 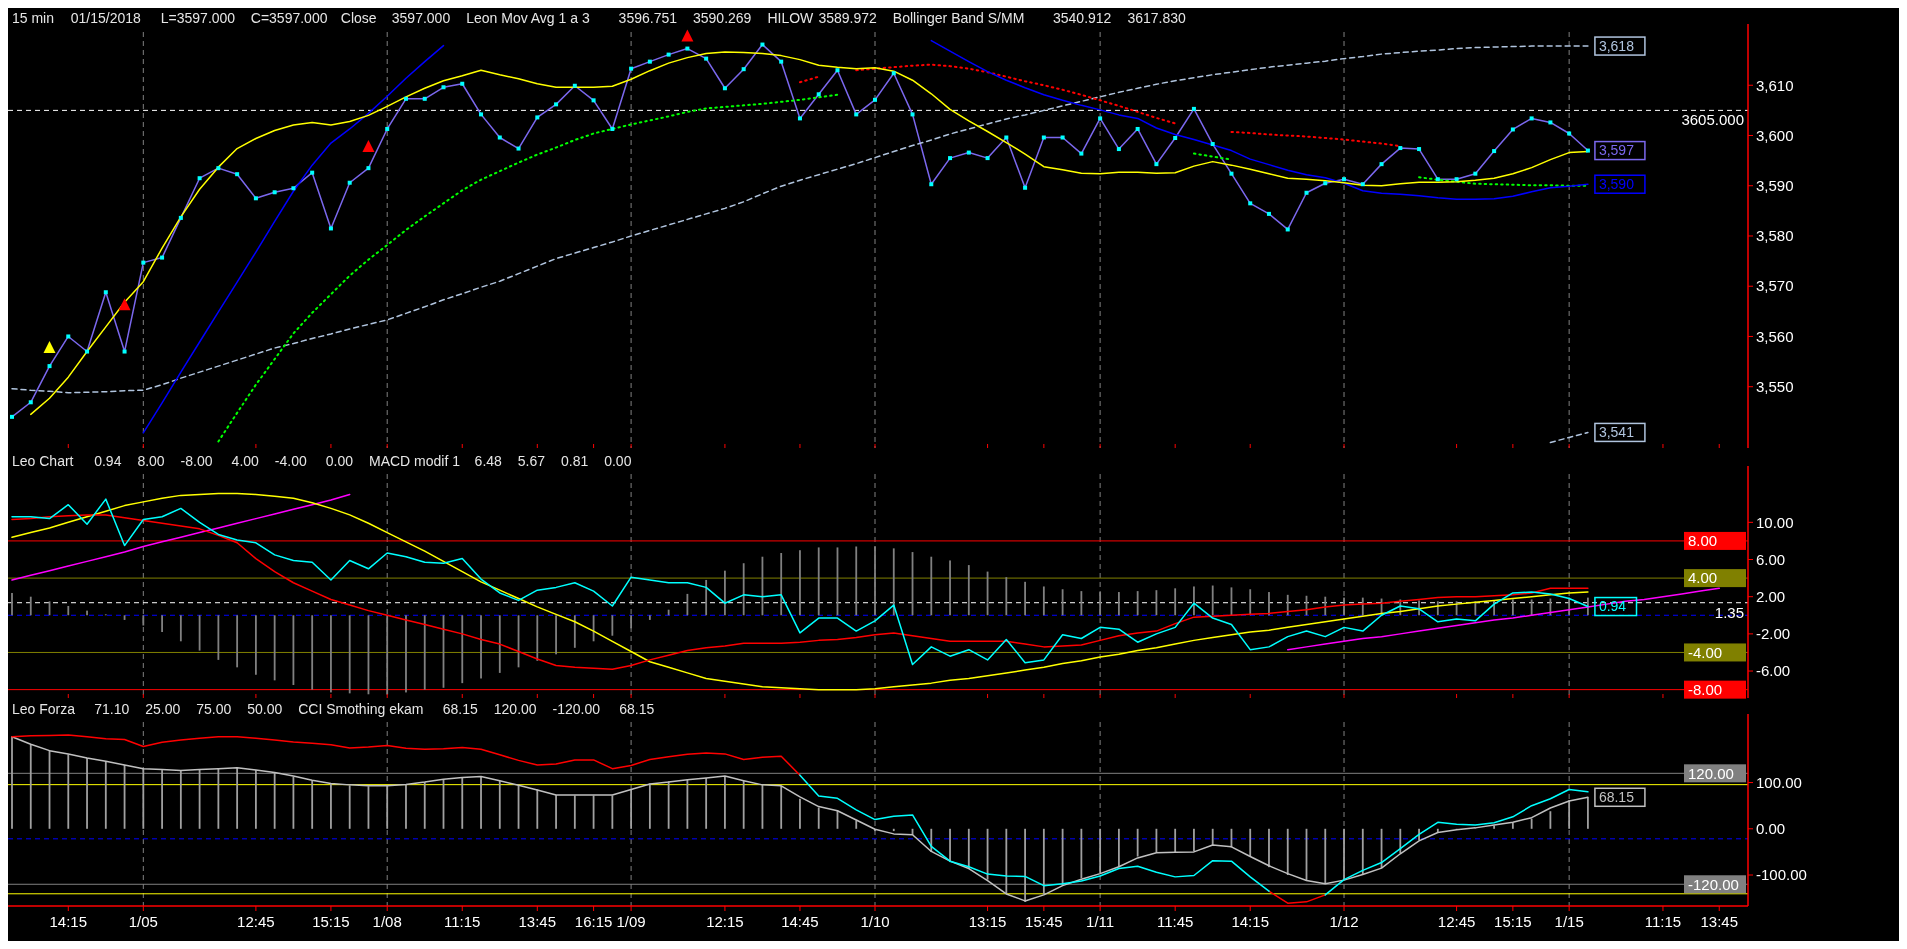 What do you see at coordinates (1775, 336) in the screenshot?
I see `y-tick-label: 3,560` at bounding box center [1775, 336].